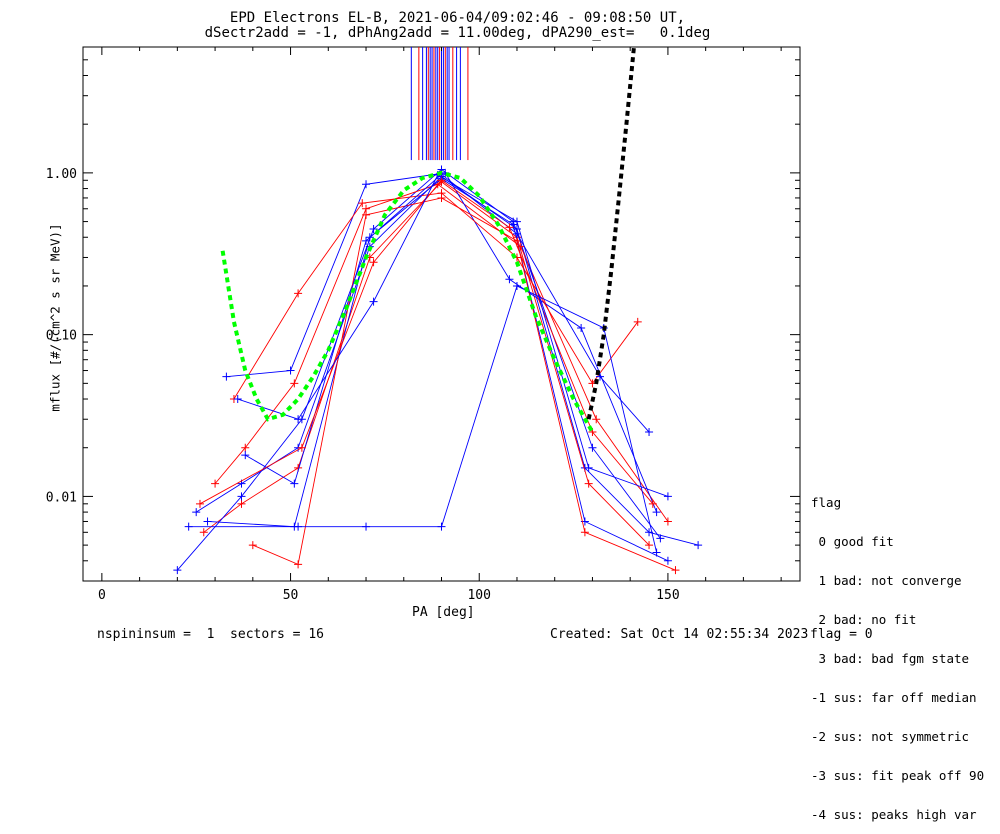 The height and width of the screenshot is (834, 1000). I want to click on legend-title: flag, so click(826, 502).